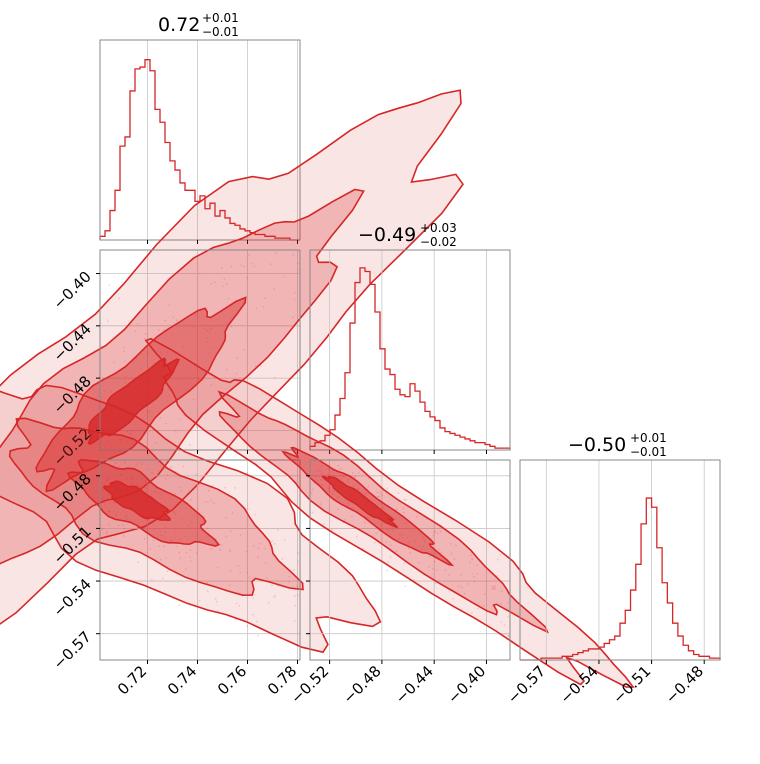 Image resolution: width=760 pixels, height=764 pixels. I want to click on title-param-0-minus: −0.01, so click(220, 32).